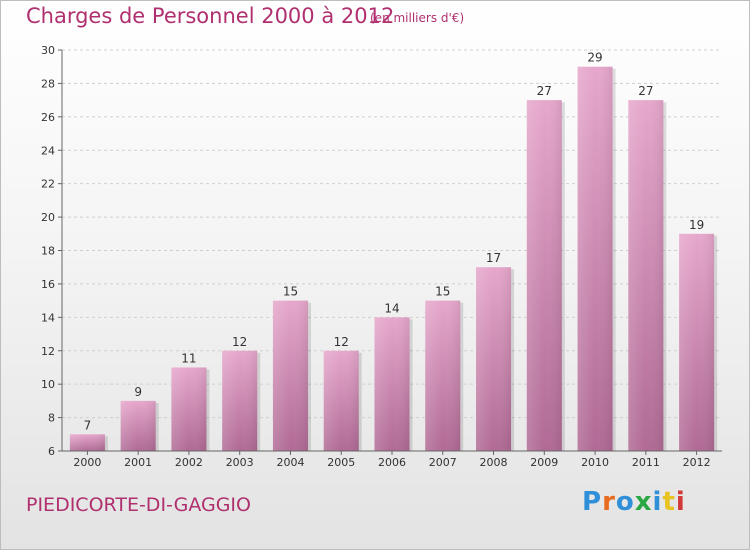 The height and width of the screenshot is (550, 750). What do you see at coordinates (443, 462) in the screenshot?
I see `x-tick-label: 2007` at bounding box center [443, 462].